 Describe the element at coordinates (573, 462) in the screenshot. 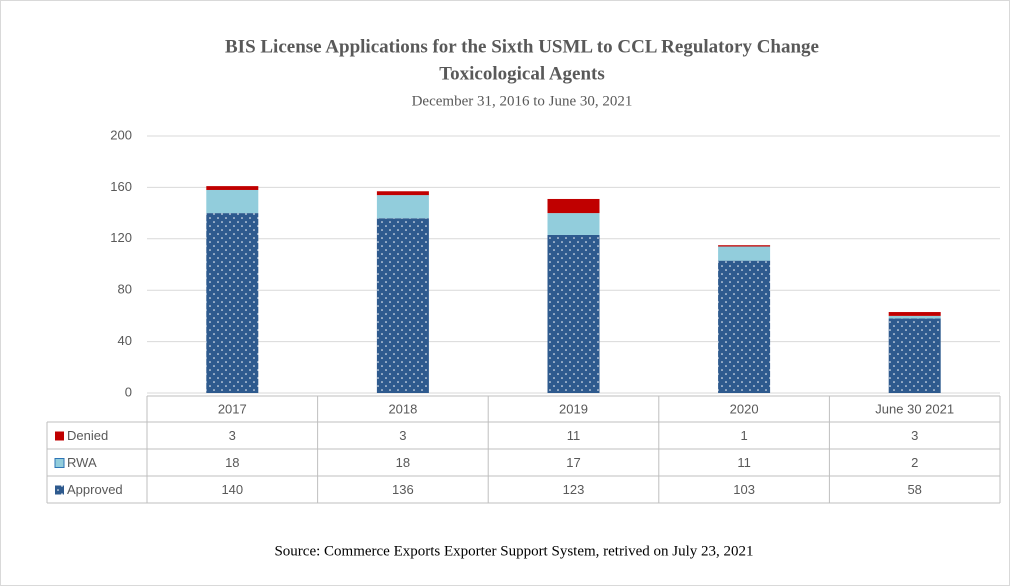

I see `table-value: 17` at that location.